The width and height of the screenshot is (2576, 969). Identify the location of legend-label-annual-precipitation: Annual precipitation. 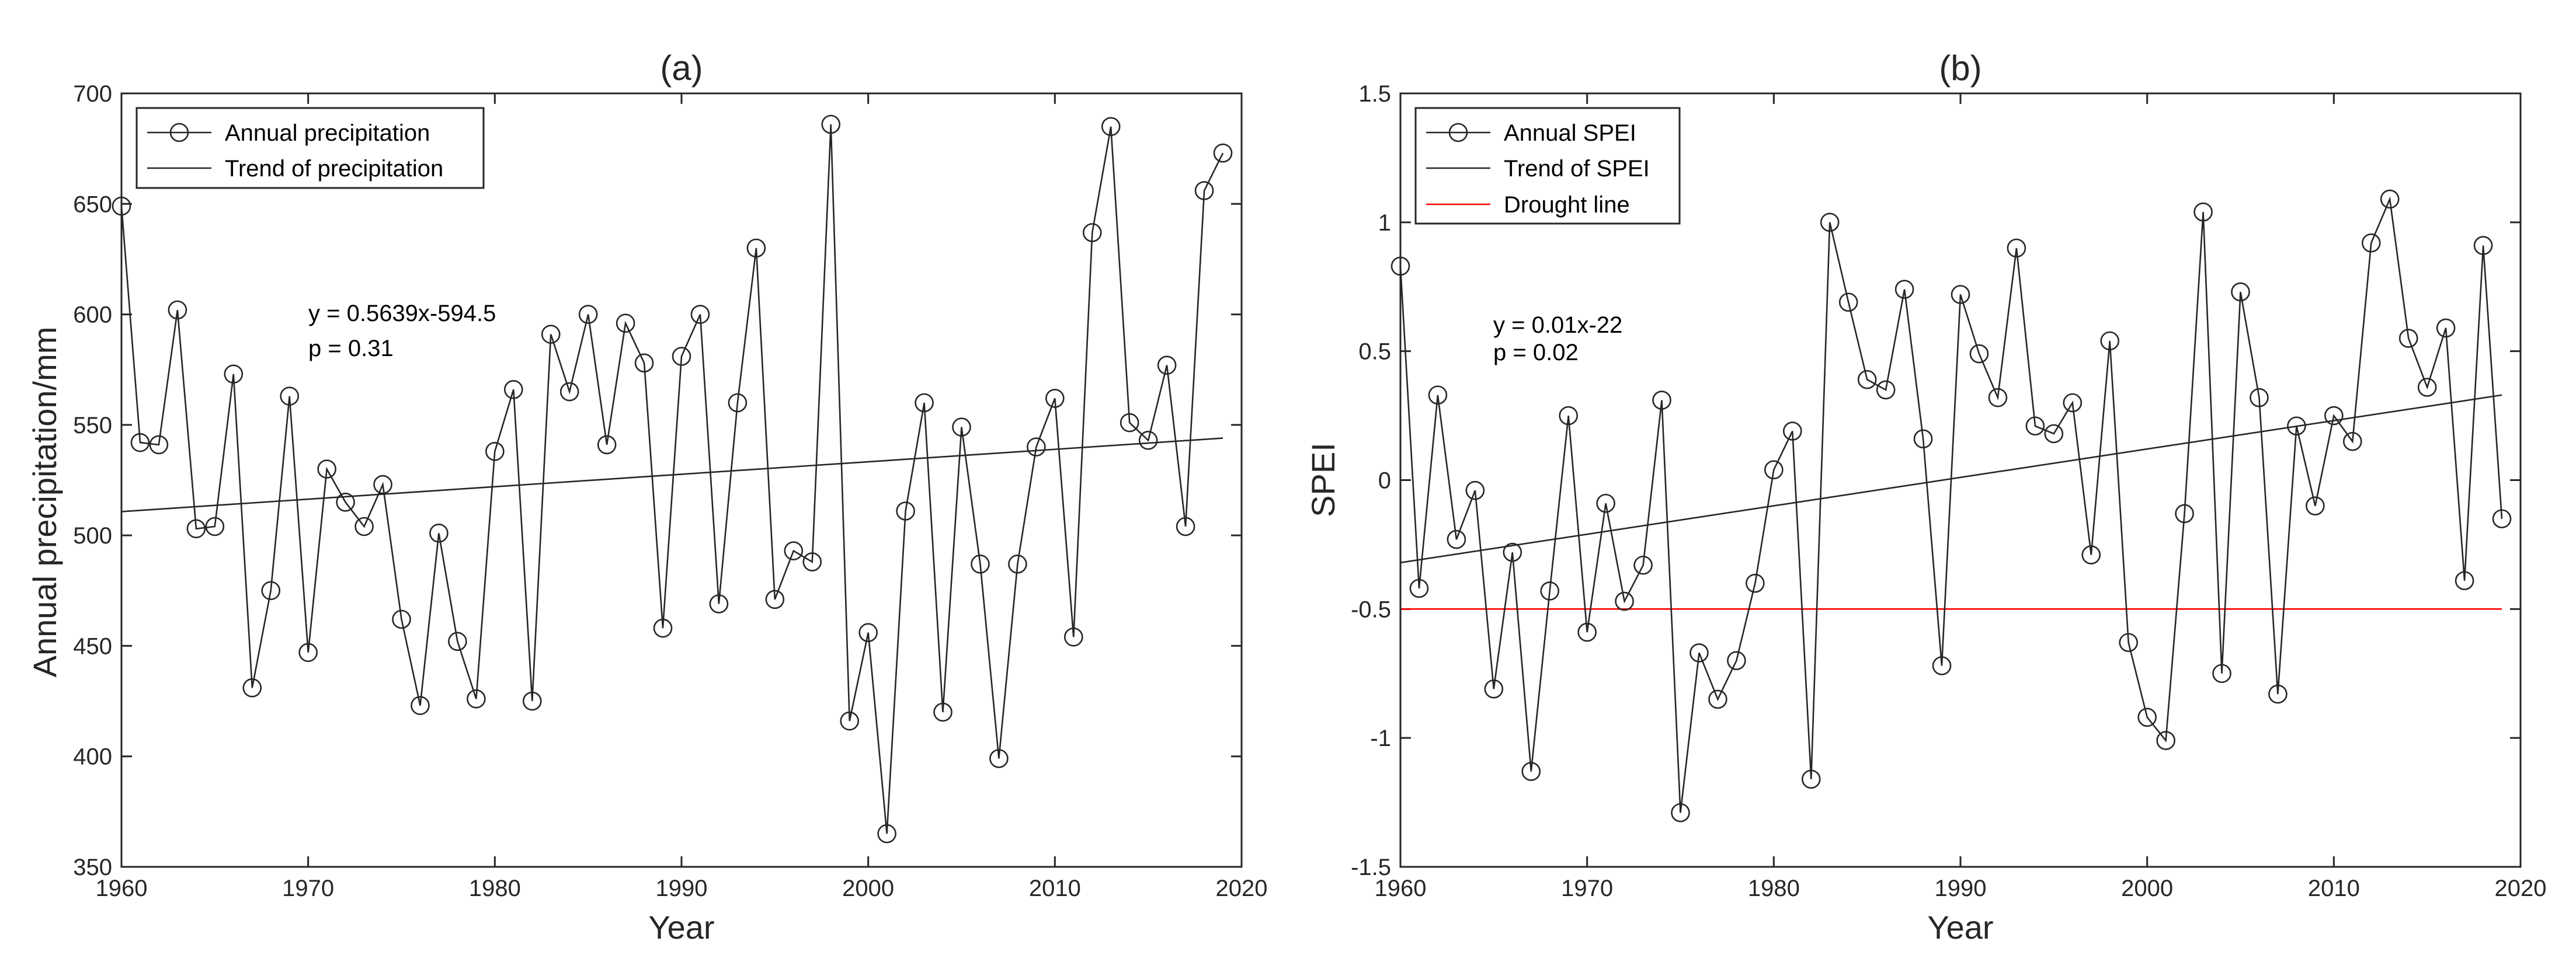
(327, 133).